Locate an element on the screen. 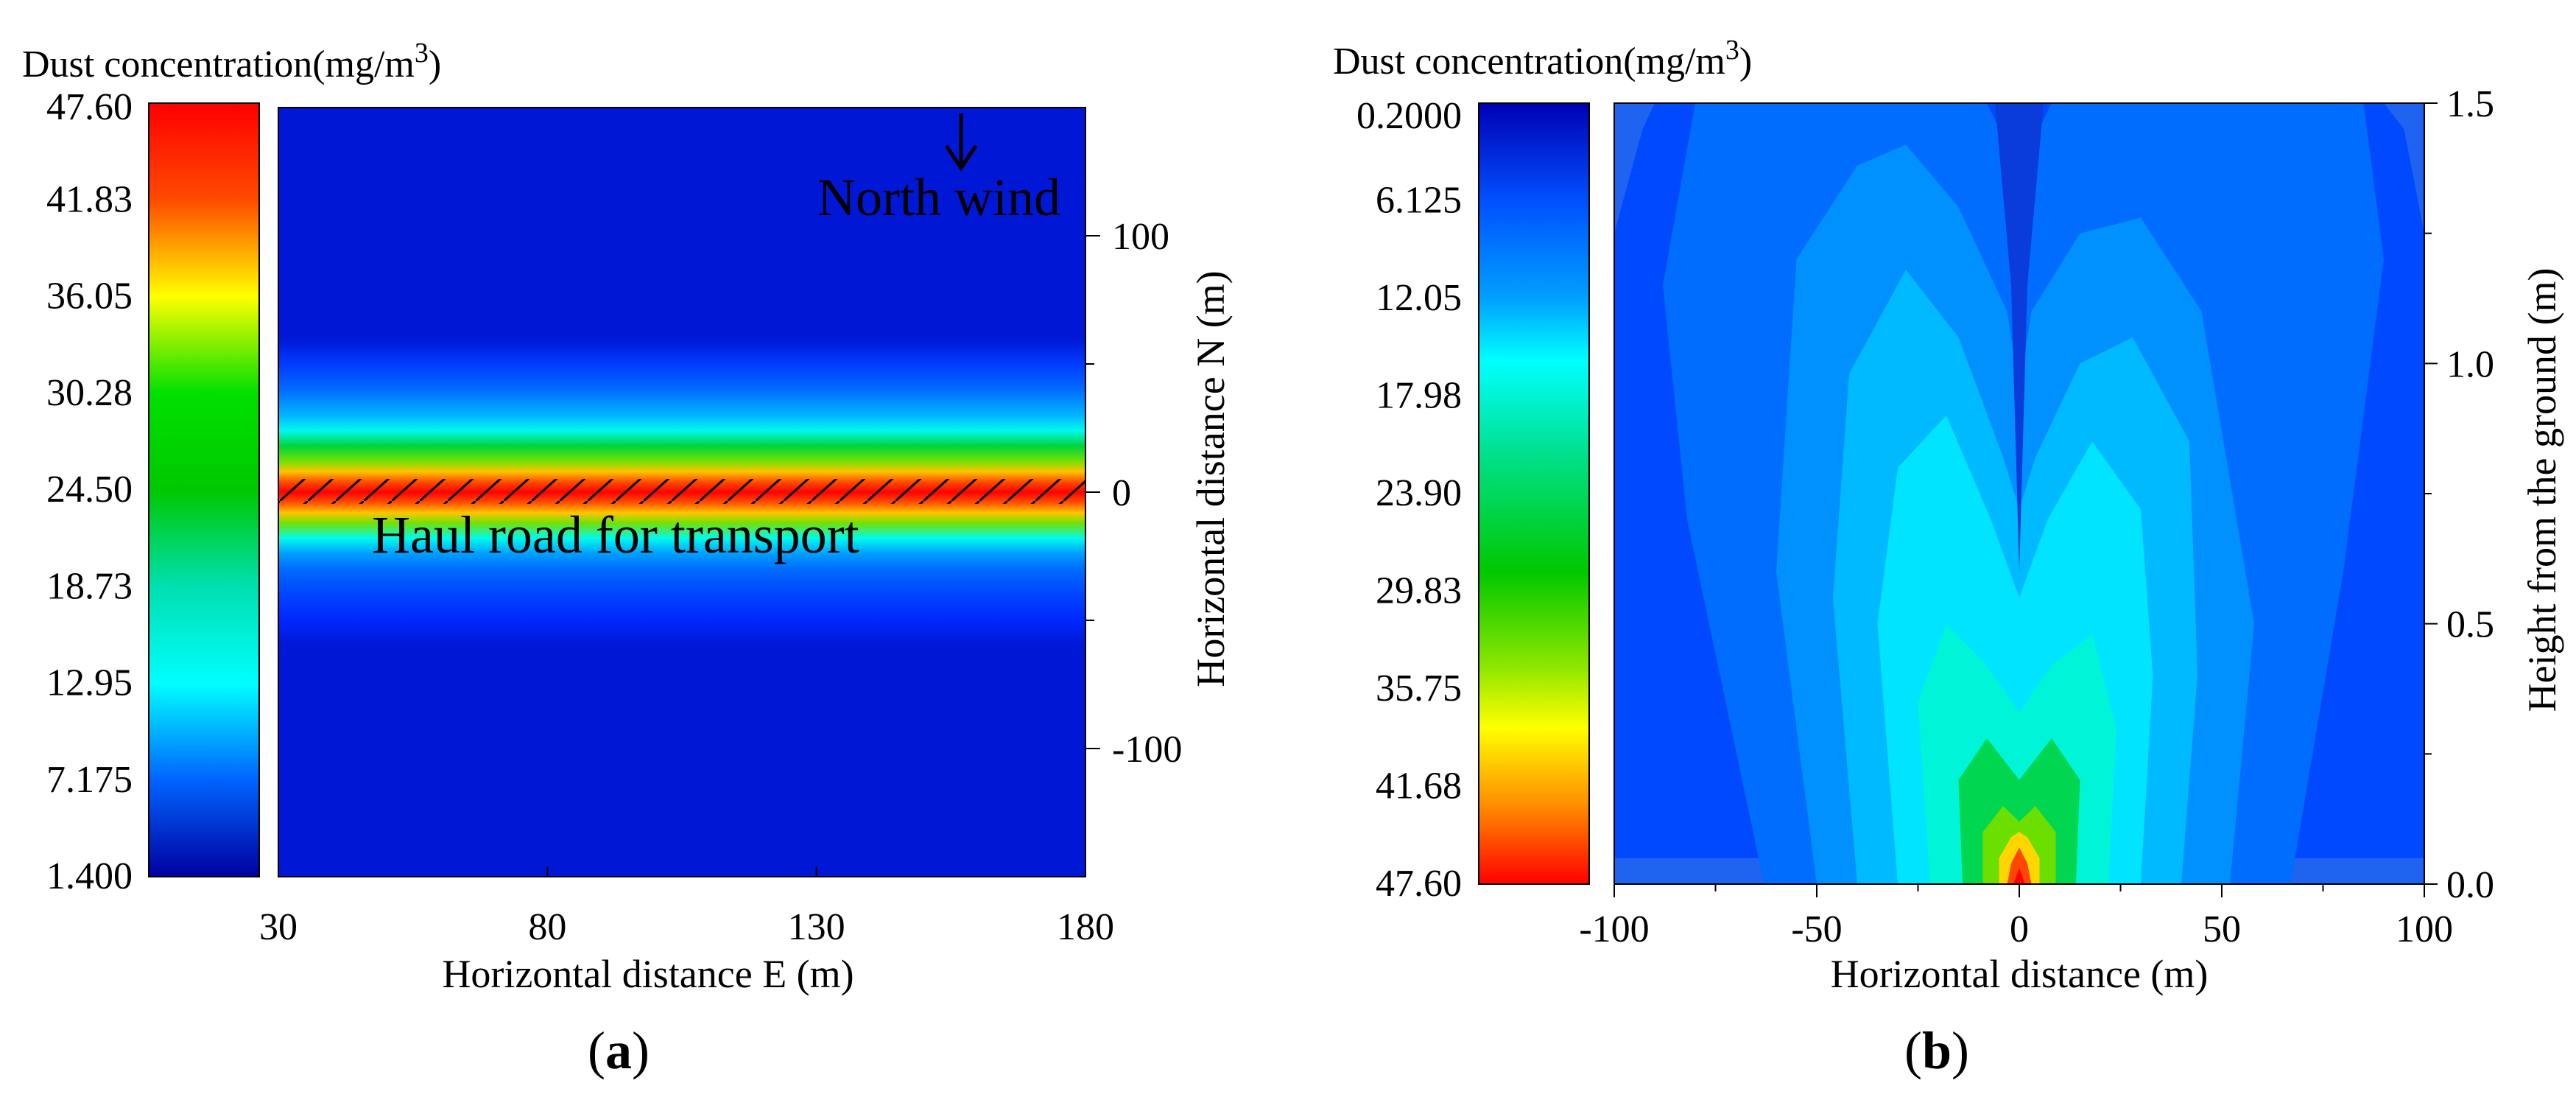 The width and height of the screenshot is (2576, 1111). x-tick-label-b: 0 is located at coordinates (2019, 929).